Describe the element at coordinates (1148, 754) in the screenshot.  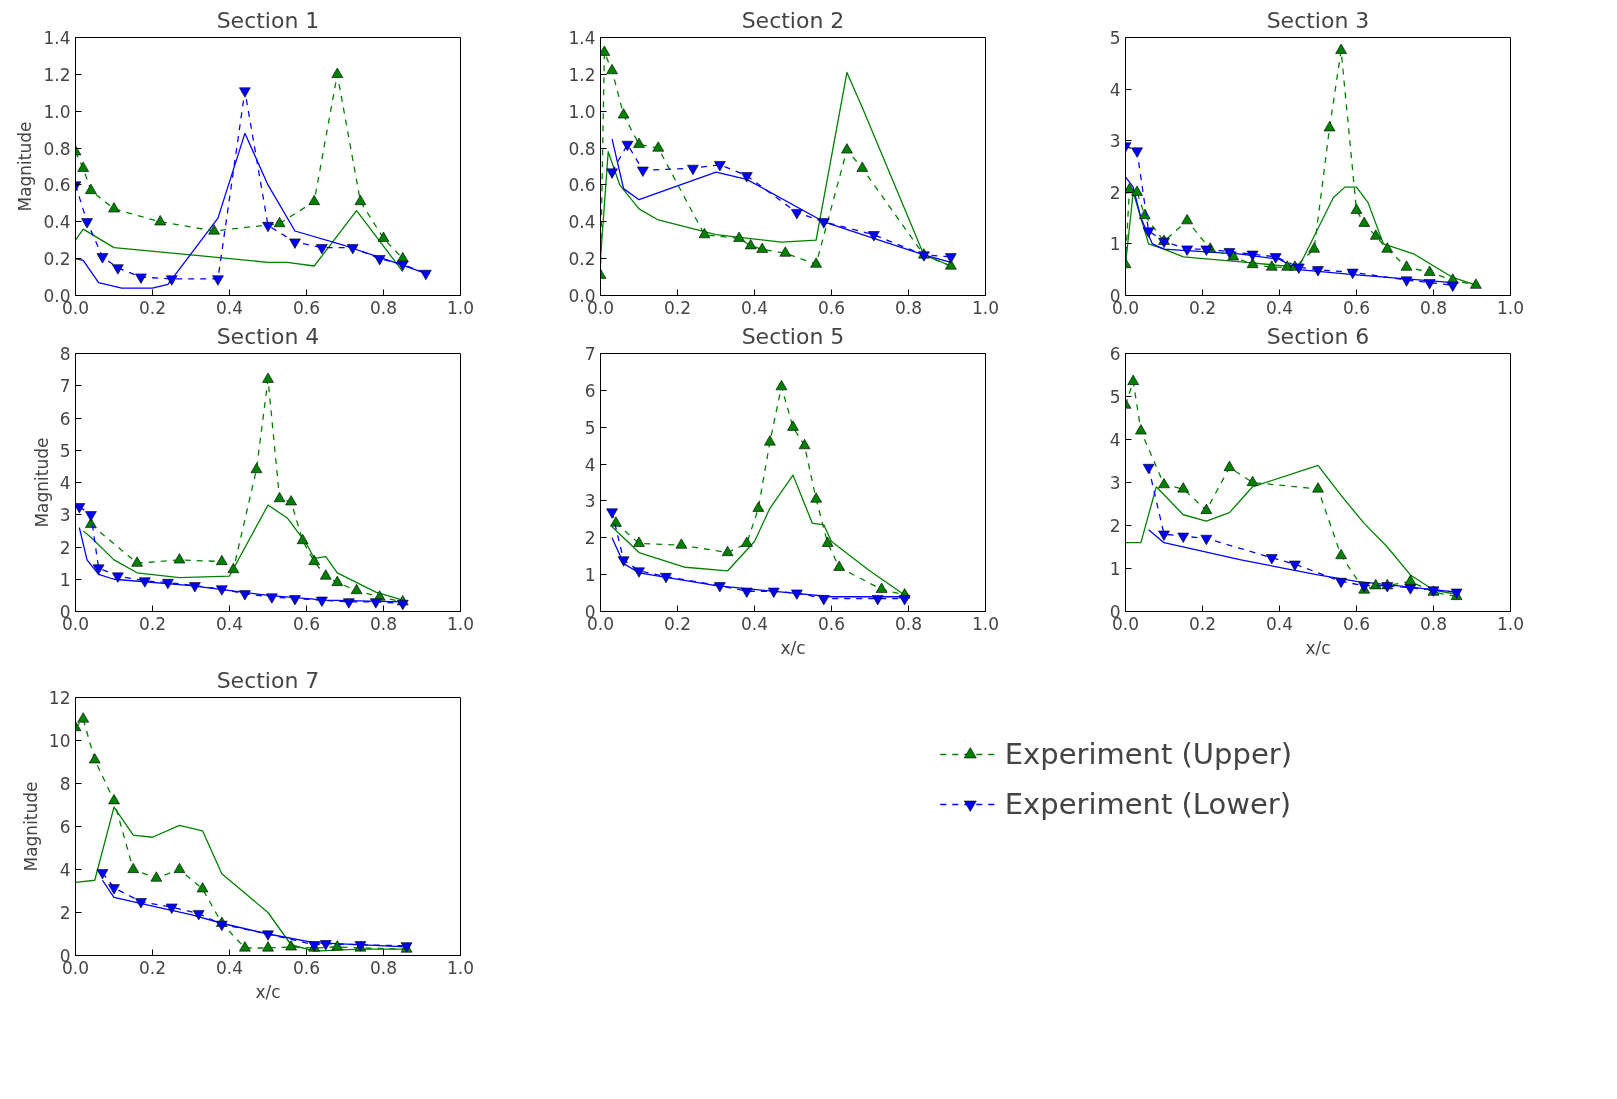
I see `legend-label: Experiment (Upper)` at that location.